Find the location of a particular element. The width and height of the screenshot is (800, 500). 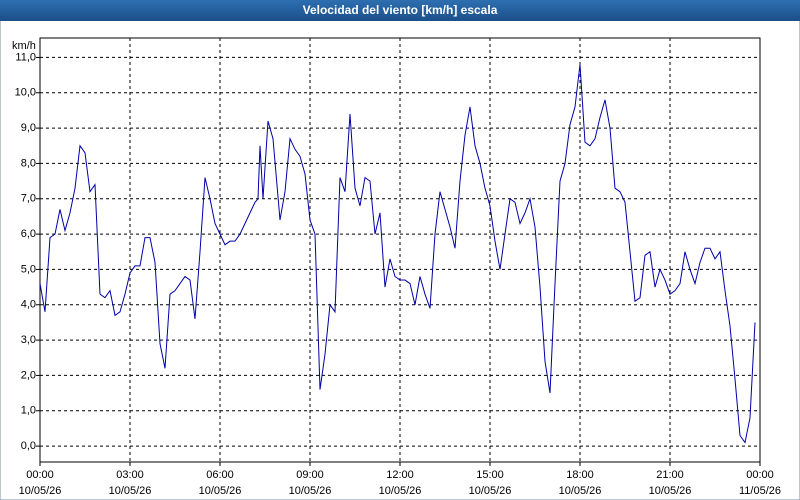

chart-title: Velocidad del viento [km/h] escala is located at coordinates (400, 10).